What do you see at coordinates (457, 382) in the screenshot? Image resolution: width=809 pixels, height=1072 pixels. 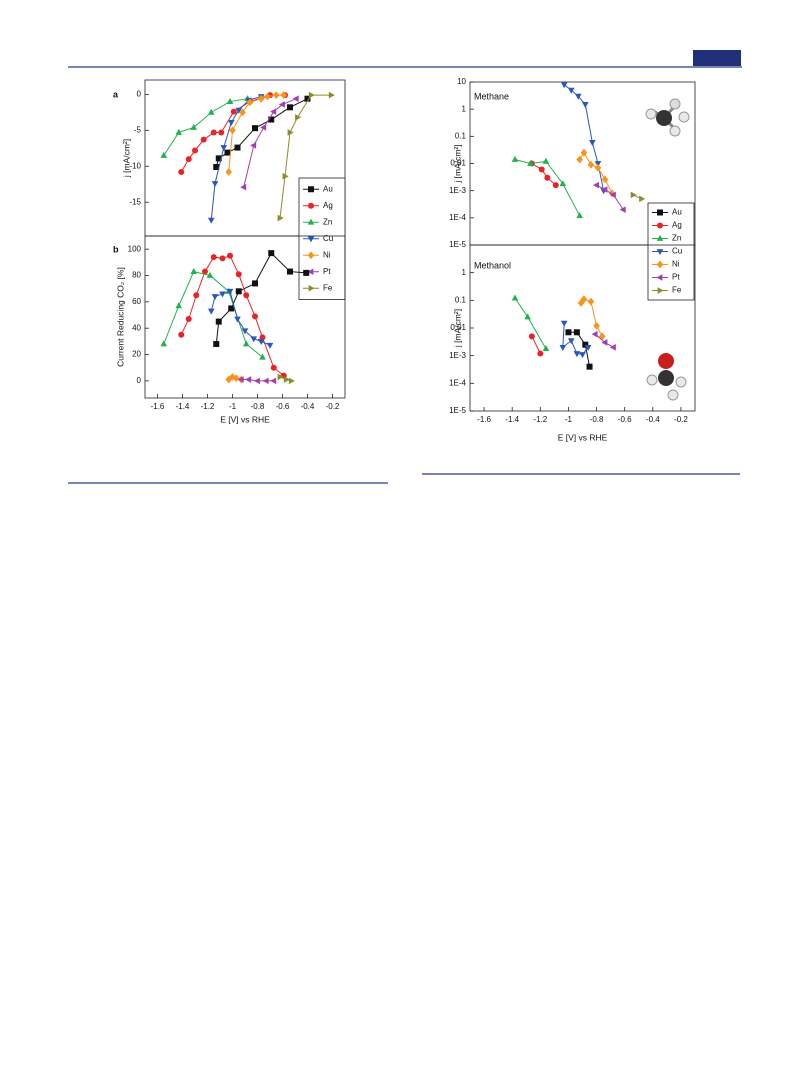 I see `y-tick-label: 1E-4` at bounding box center [457, 382].